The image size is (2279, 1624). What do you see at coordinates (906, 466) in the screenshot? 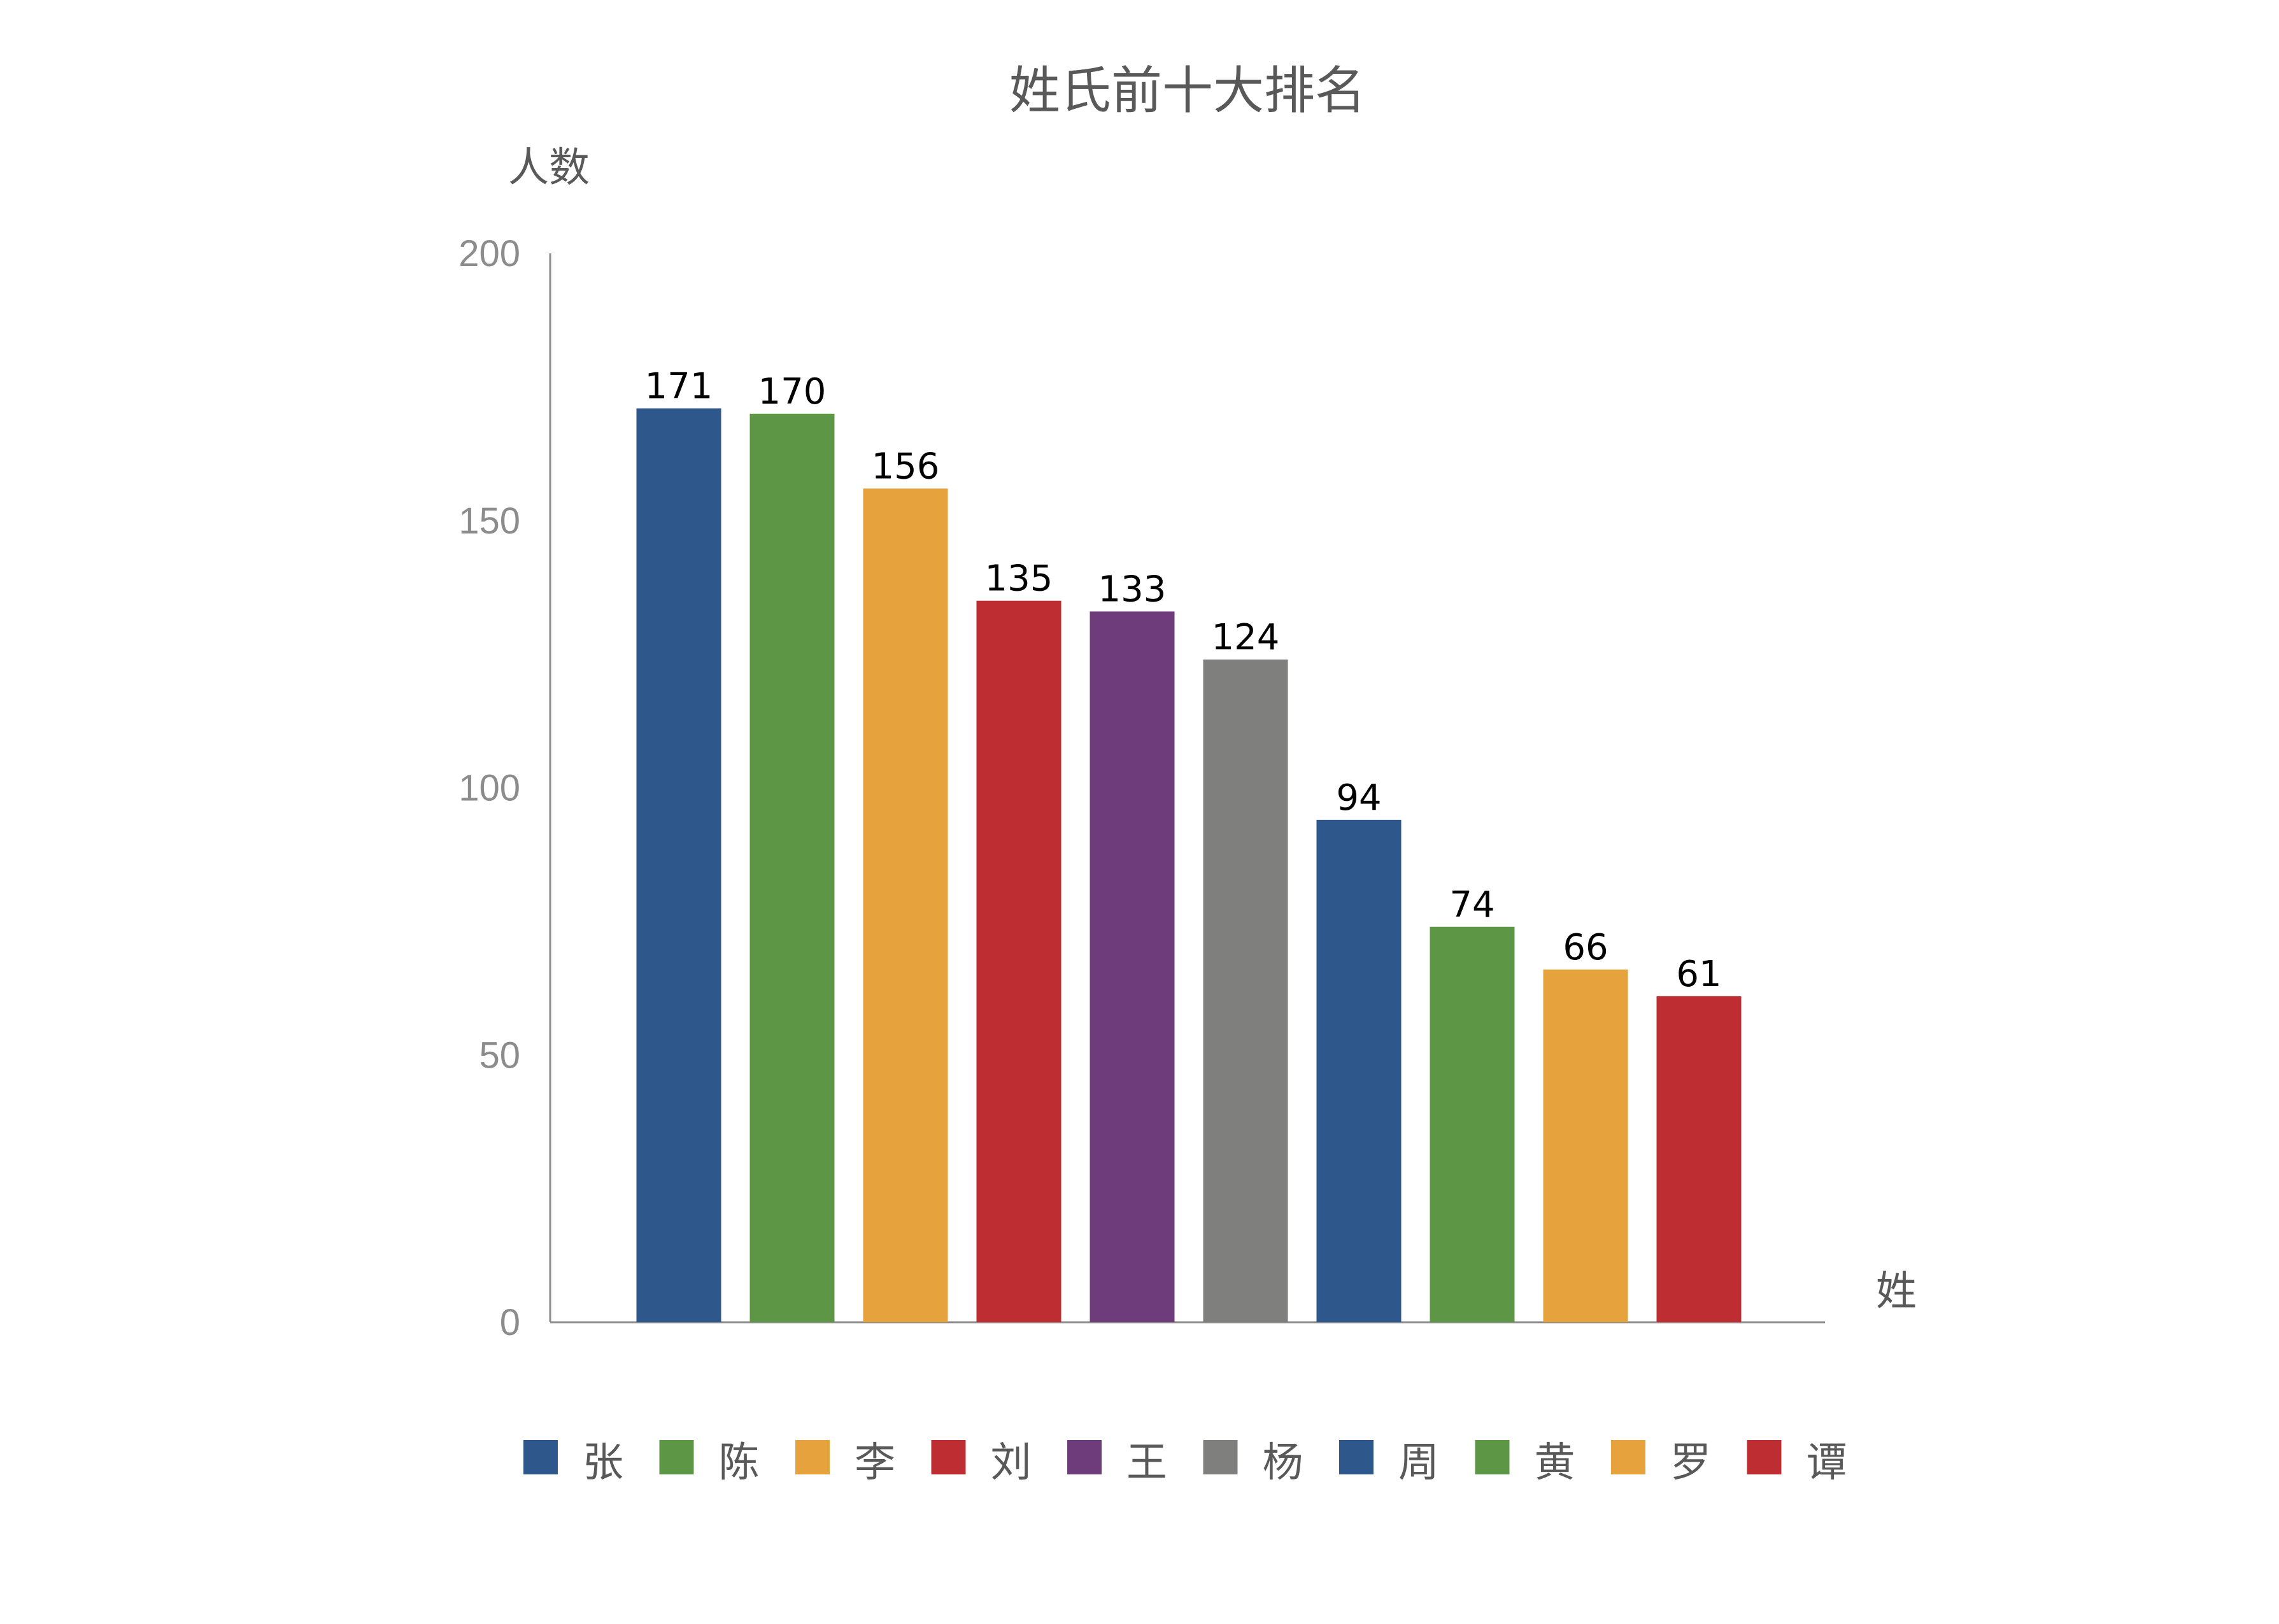
I see `data-label: 156` at bounding box center [906, 466].